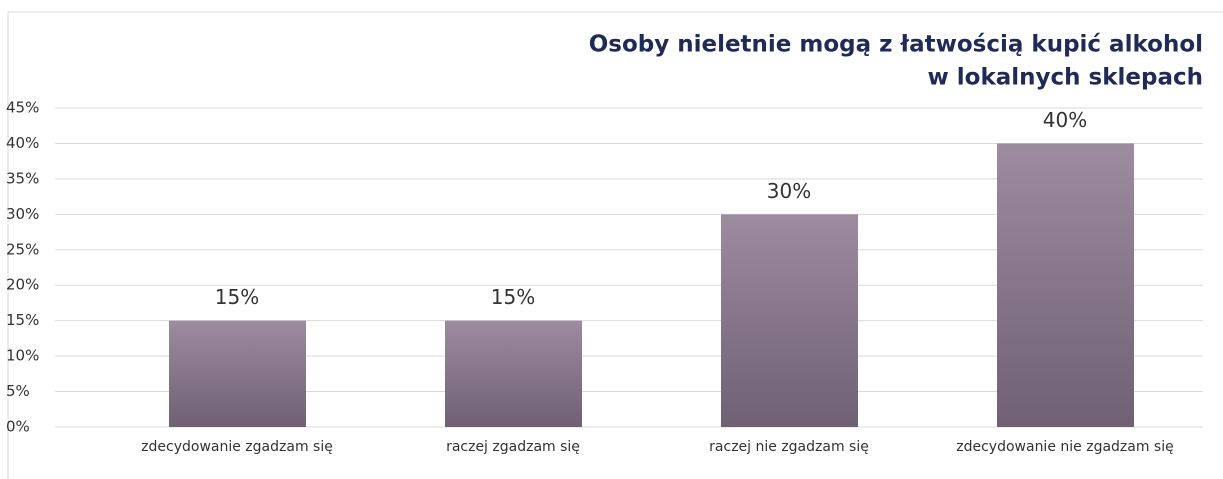 This screenshot has height=479, width=1223. Describe the element at coordinates (22, 320) in the screenshot. I see `y-tick-label: 15%` at that location.